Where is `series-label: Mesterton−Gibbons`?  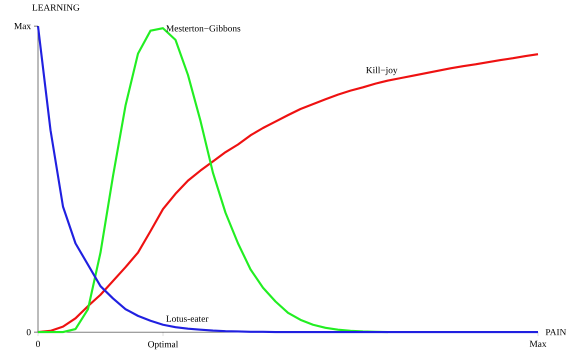 series-label: Mesterton−Gibbons is located at coordinates (203, 28).